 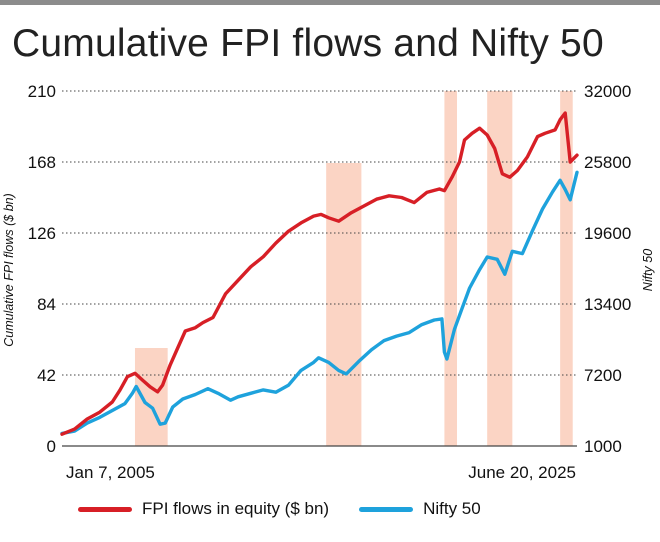 I want to click on legend-label-fpi: FPI flows in equity ($ bn), so click(x=236, y=508).